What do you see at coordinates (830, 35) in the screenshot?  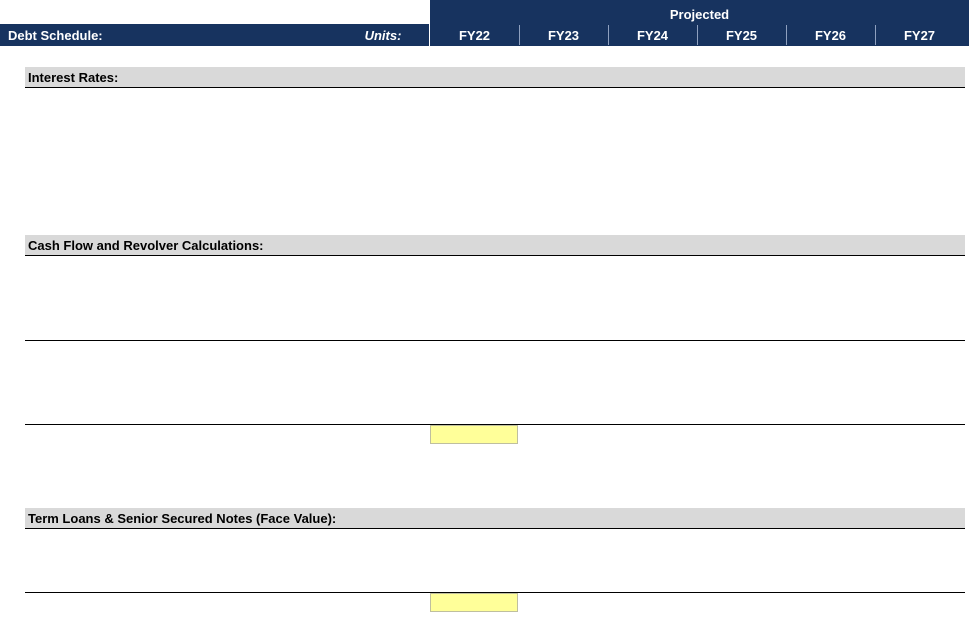 I see `year-header: FY26` at bounding box center [830, 35].